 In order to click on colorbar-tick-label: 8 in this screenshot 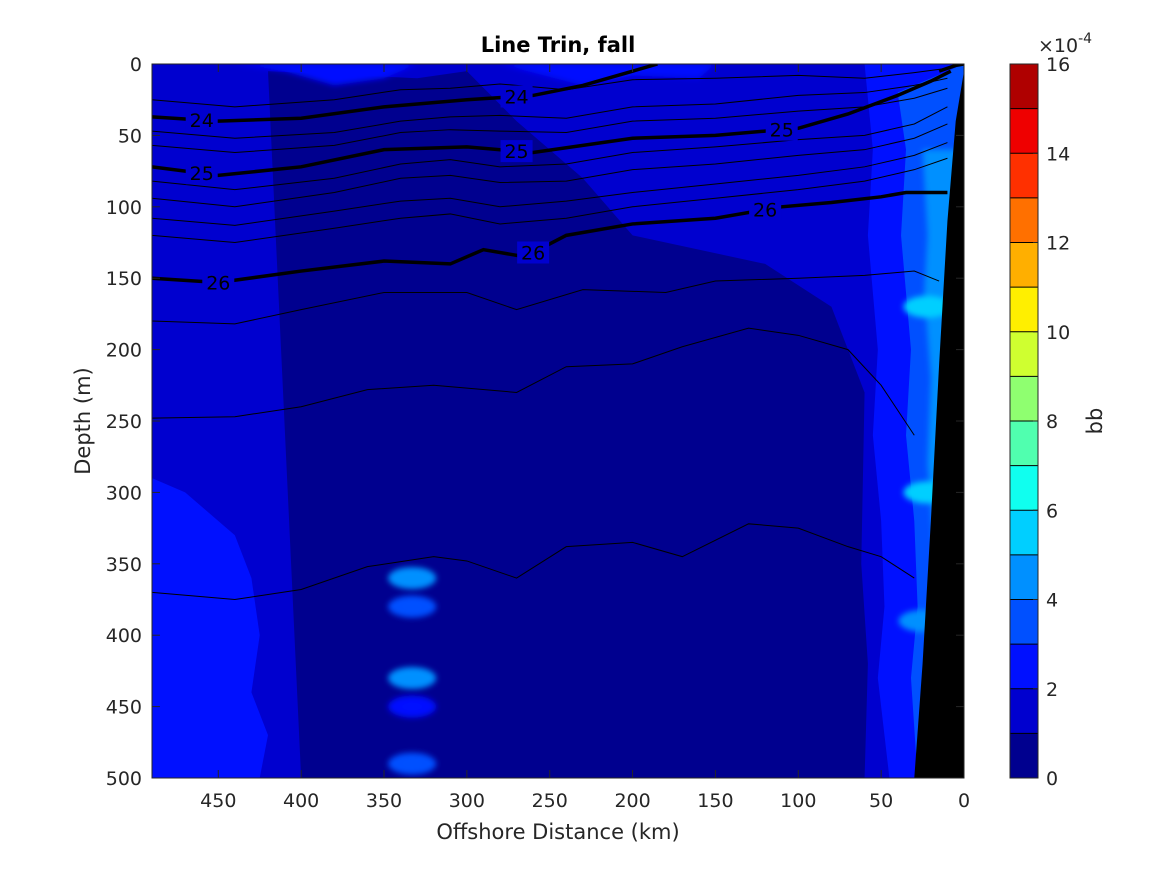, I will do `click(1052, 422)`.